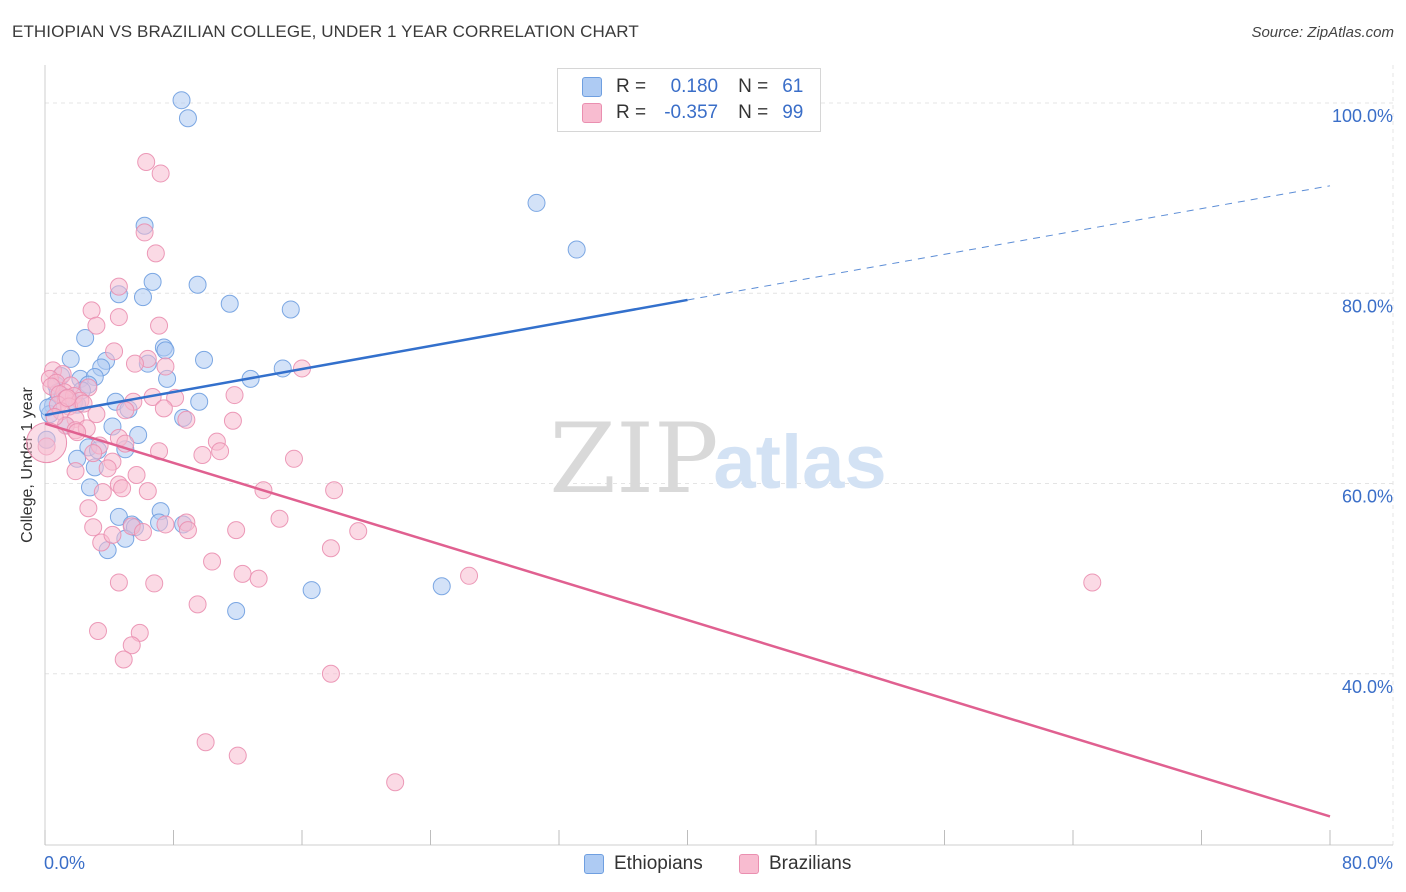  Describe the element at coordinates (1362, 401) in the screenshot. I see `y-tick-labels: 40.0% 60.0% 80.0% 100.0%` at that location.